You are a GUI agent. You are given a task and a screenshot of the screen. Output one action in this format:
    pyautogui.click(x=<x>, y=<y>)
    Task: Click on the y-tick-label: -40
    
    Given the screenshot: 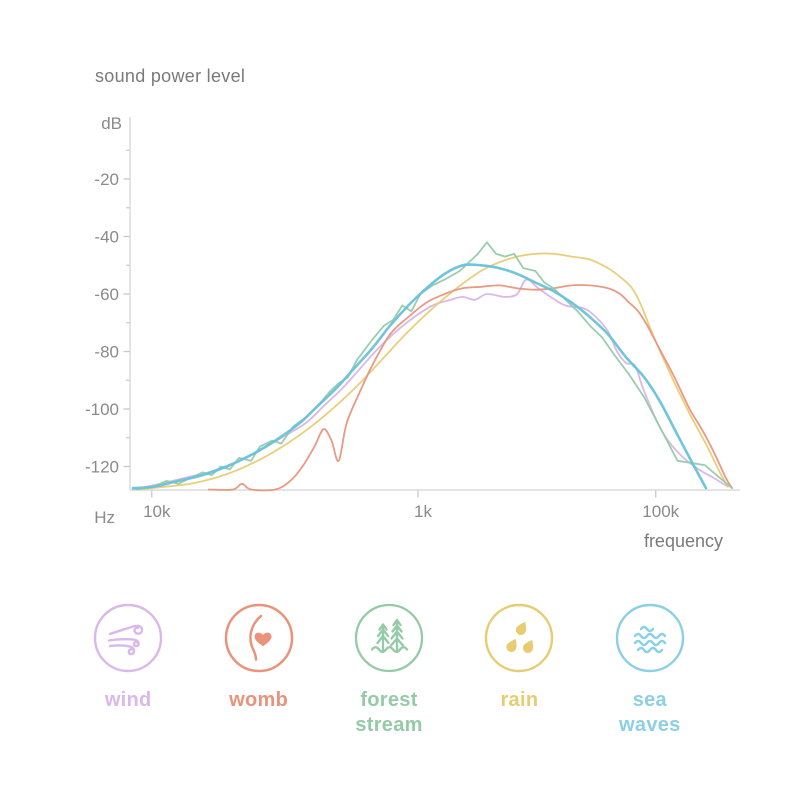 What is the action you would take?
    pyautogui.click(x=106, y=237)
    